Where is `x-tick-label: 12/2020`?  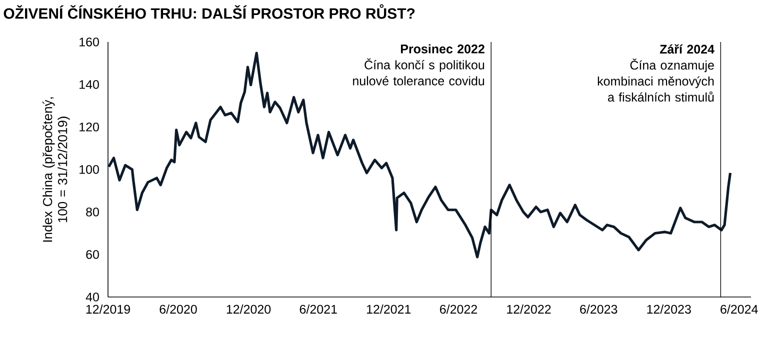 x-tick-label: 12/2020 is located at coordinates (248, 309).